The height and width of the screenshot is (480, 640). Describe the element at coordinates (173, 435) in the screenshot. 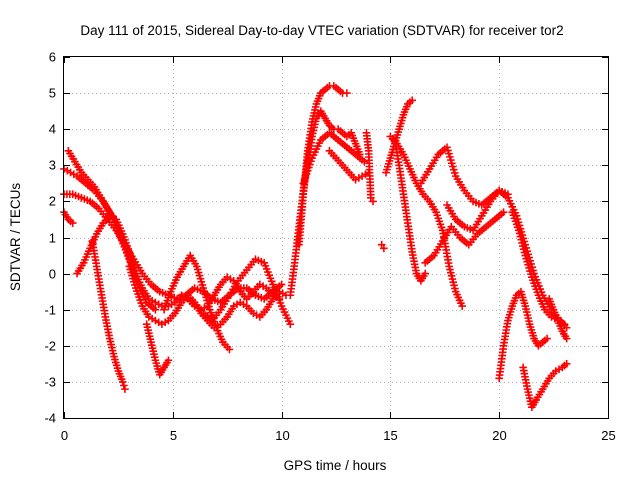

I see `x-tick-label: 5` at that location.